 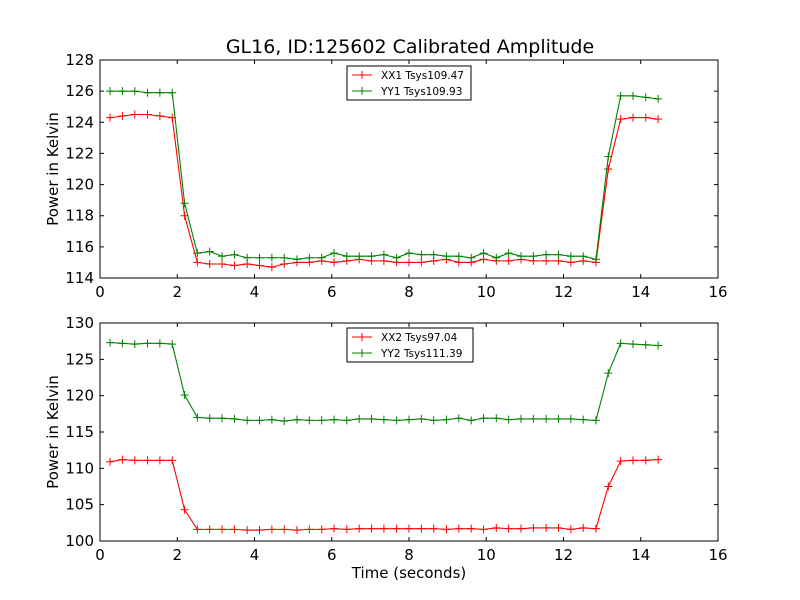 What do you see at coordinates (410, 47) in the screenshot?
I see `figure-title: GL16, ID:125602 Calibrated Amplitude` at bounding box center [410, 47].